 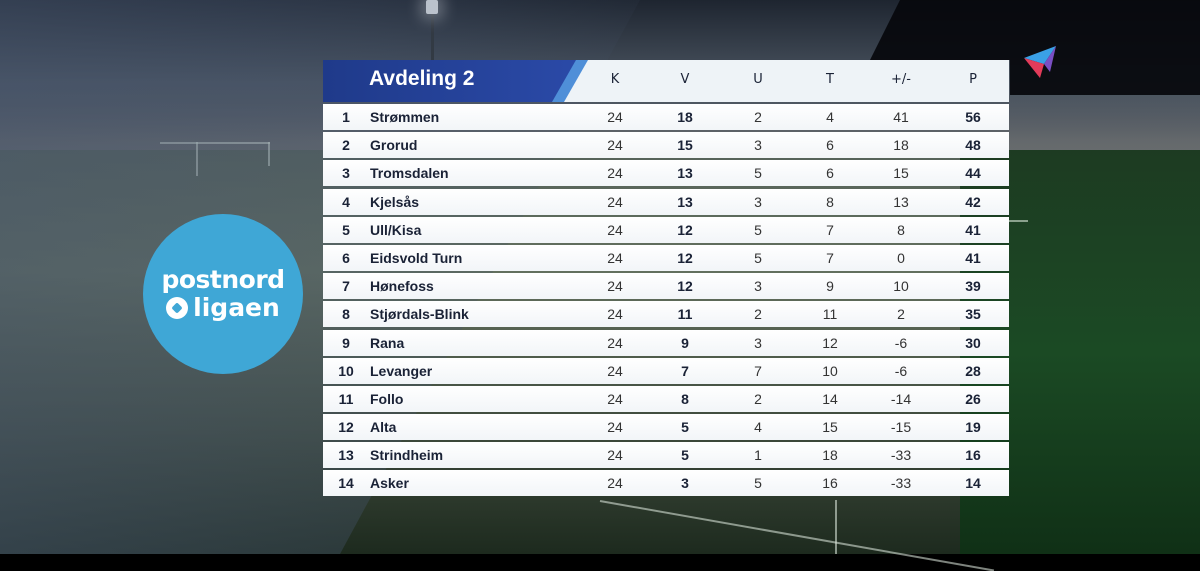 I want to click on row-diff: 18, so click(x=901, y=145).